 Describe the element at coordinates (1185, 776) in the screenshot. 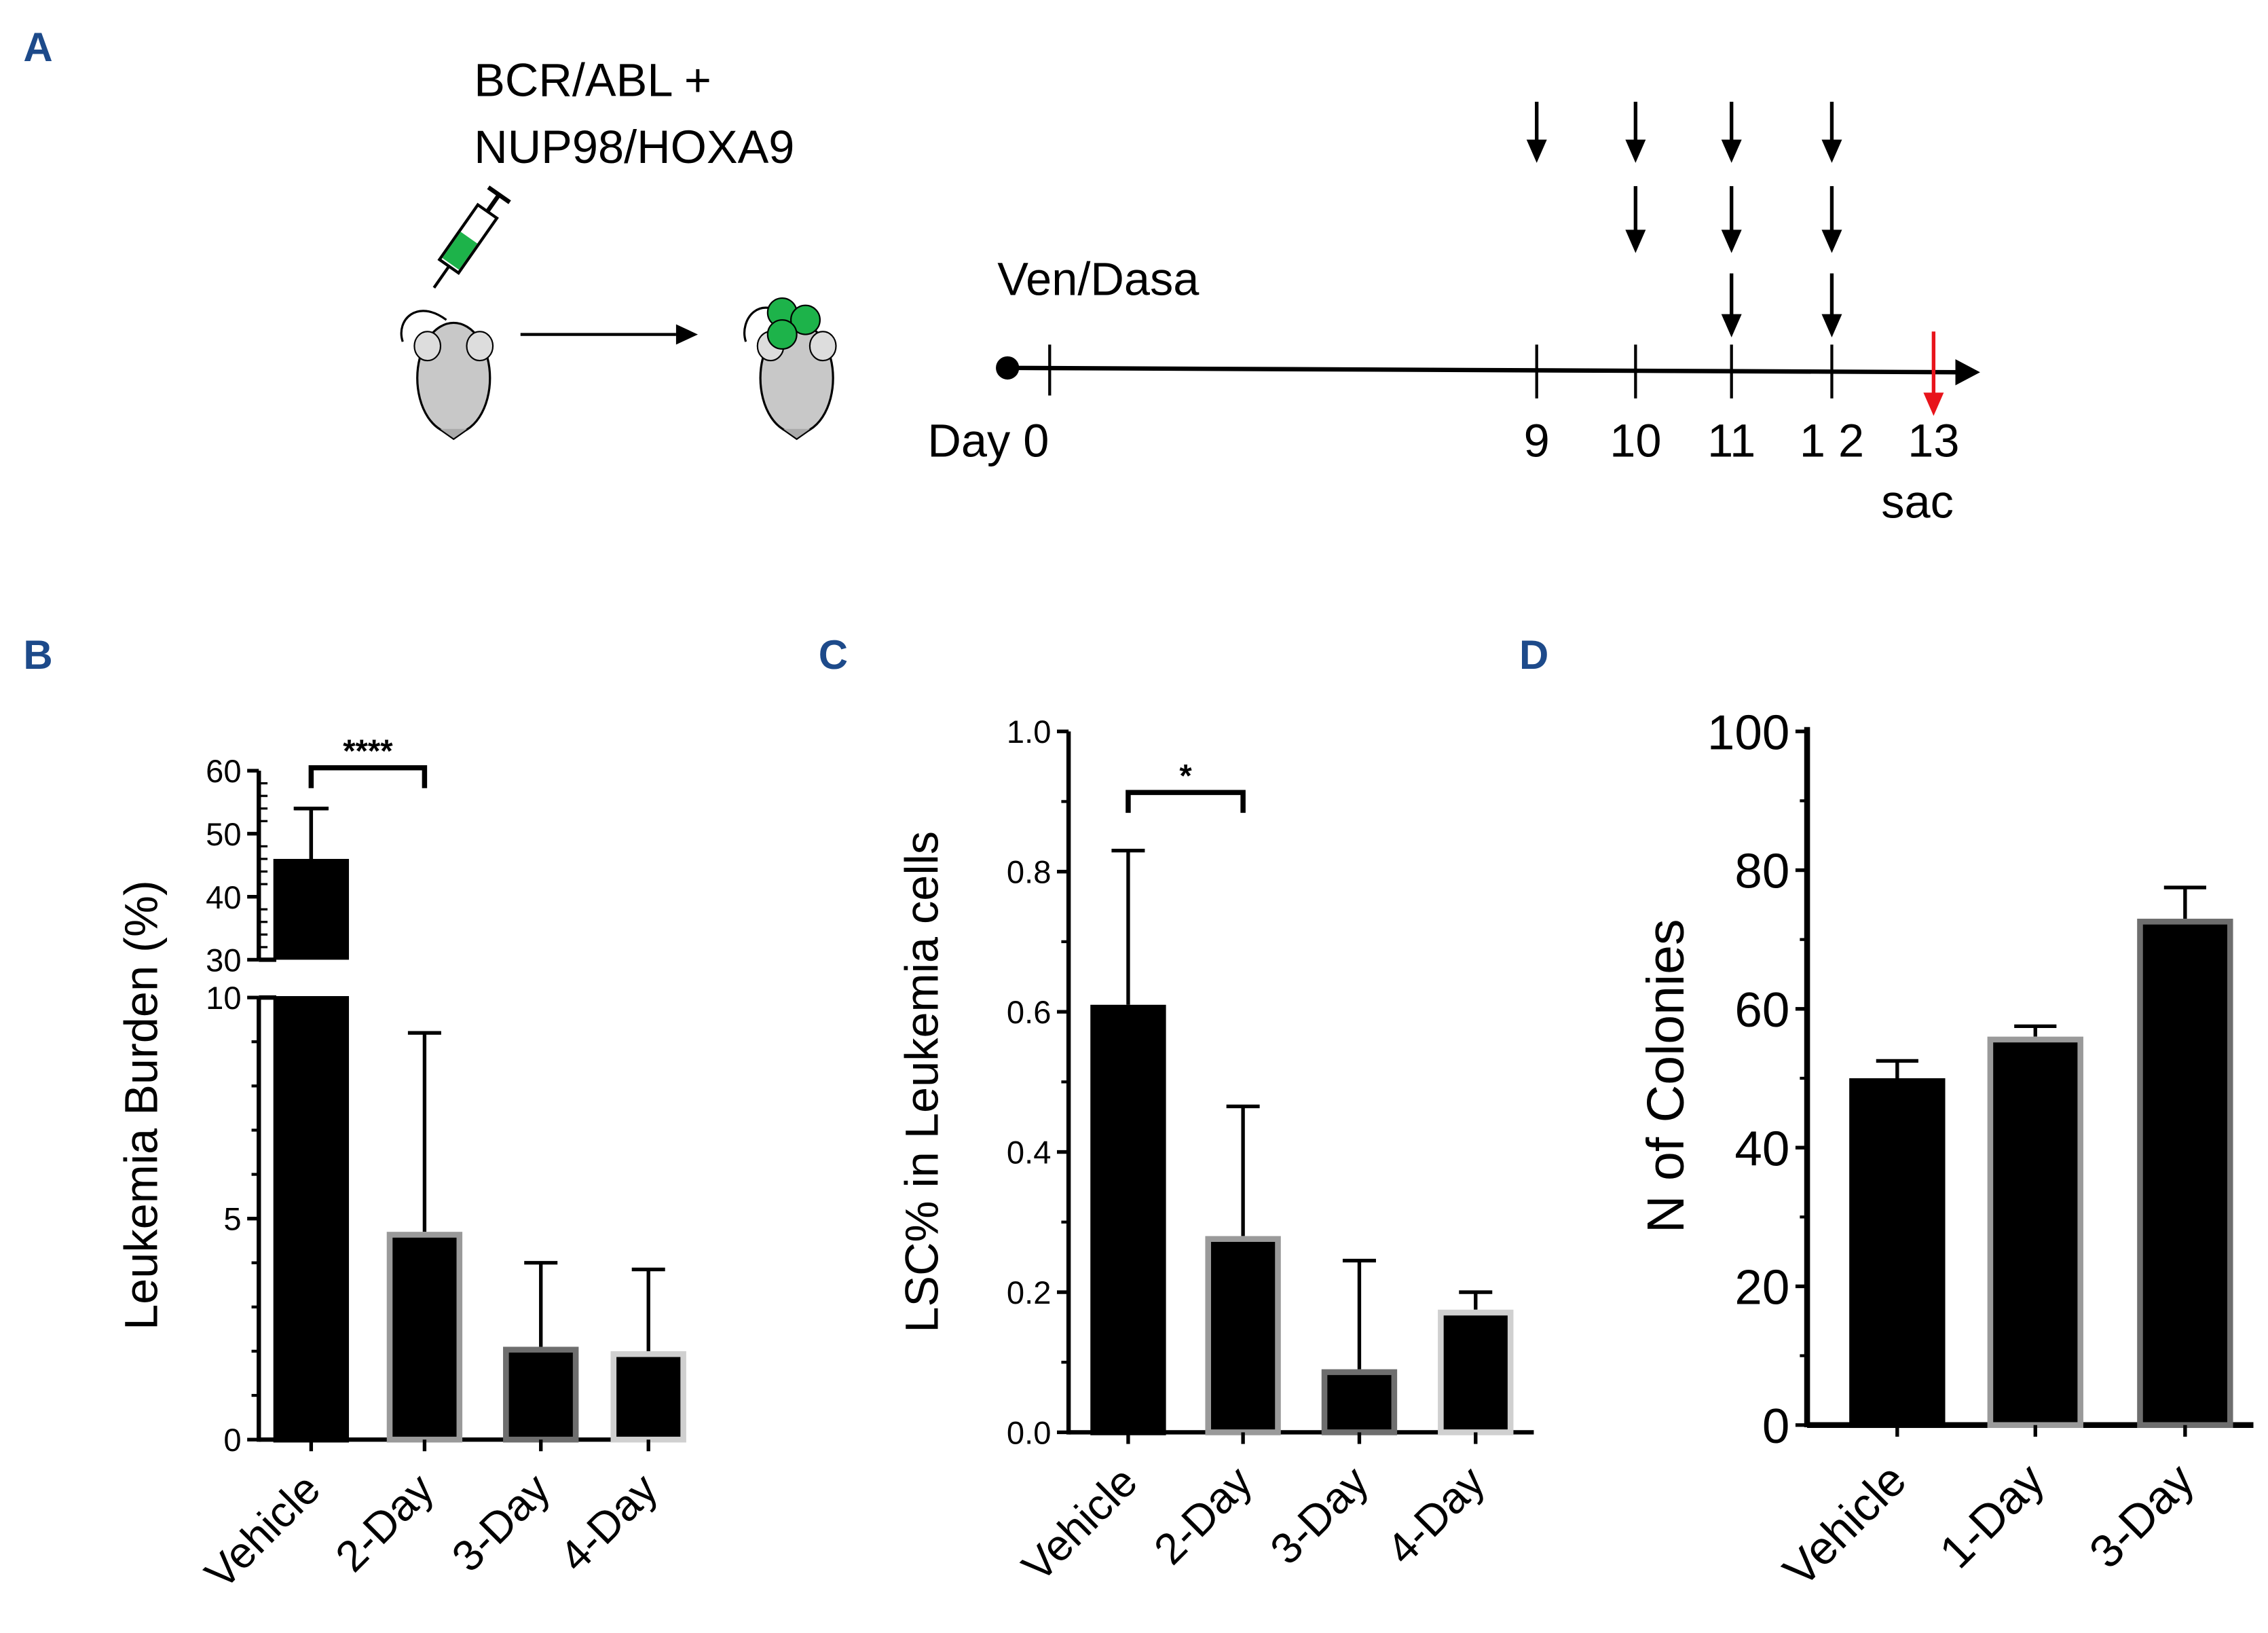

I see `significance-label: *` at that location.